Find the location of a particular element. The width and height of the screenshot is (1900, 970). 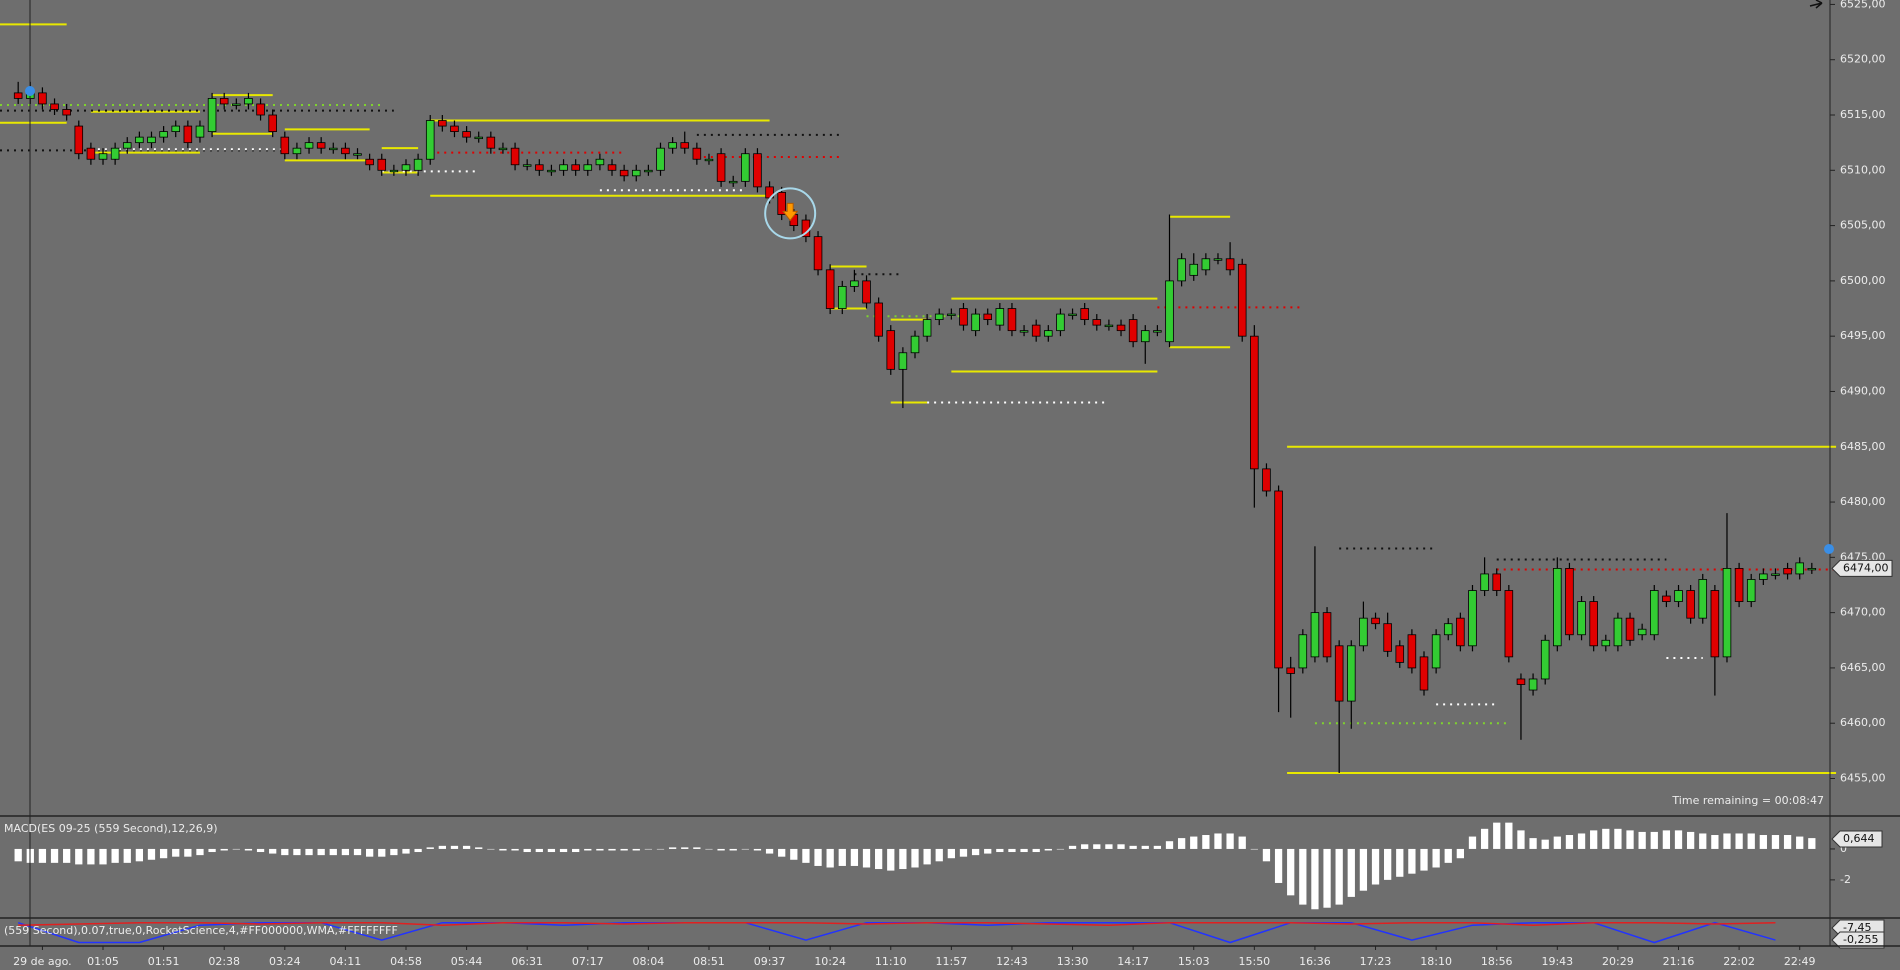

x-tick-label: 29 de ago. is located at coordinates (42, 961).